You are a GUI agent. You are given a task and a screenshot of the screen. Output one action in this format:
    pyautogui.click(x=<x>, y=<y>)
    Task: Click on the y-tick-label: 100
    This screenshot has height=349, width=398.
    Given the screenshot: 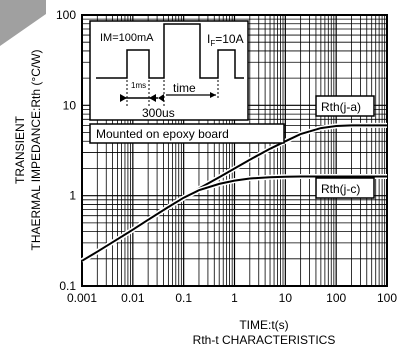 What is the action you would take?
    pyautogui.click(x=66, y=15)
    